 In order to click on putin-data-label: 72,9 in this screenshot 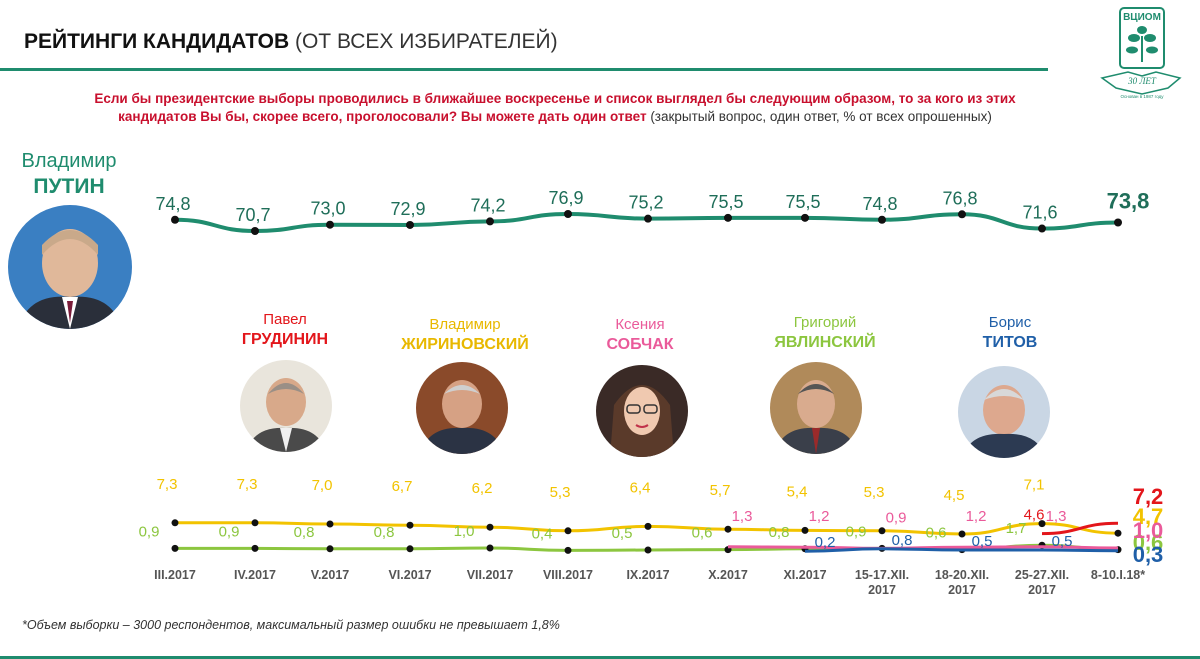, I will do `click(407, 209)`.